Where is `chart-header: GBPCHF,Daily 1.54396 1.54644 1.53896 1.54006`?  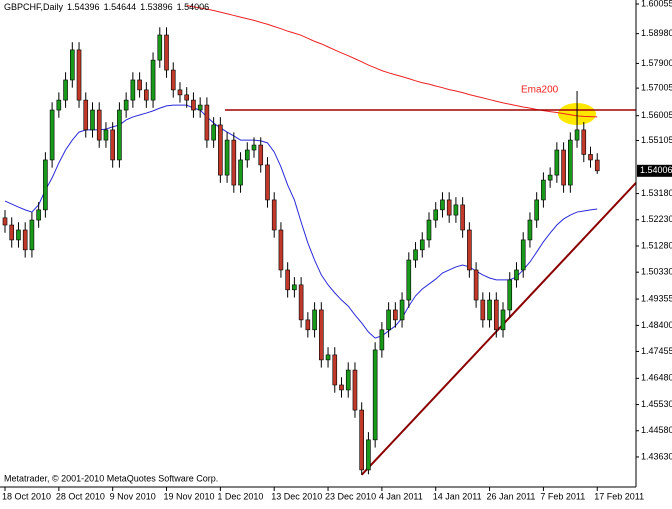
chart-header: GBPCHF,Daily 1.54396 1.54644 1.53896 1.54006 is located at coordinates (106, 7).